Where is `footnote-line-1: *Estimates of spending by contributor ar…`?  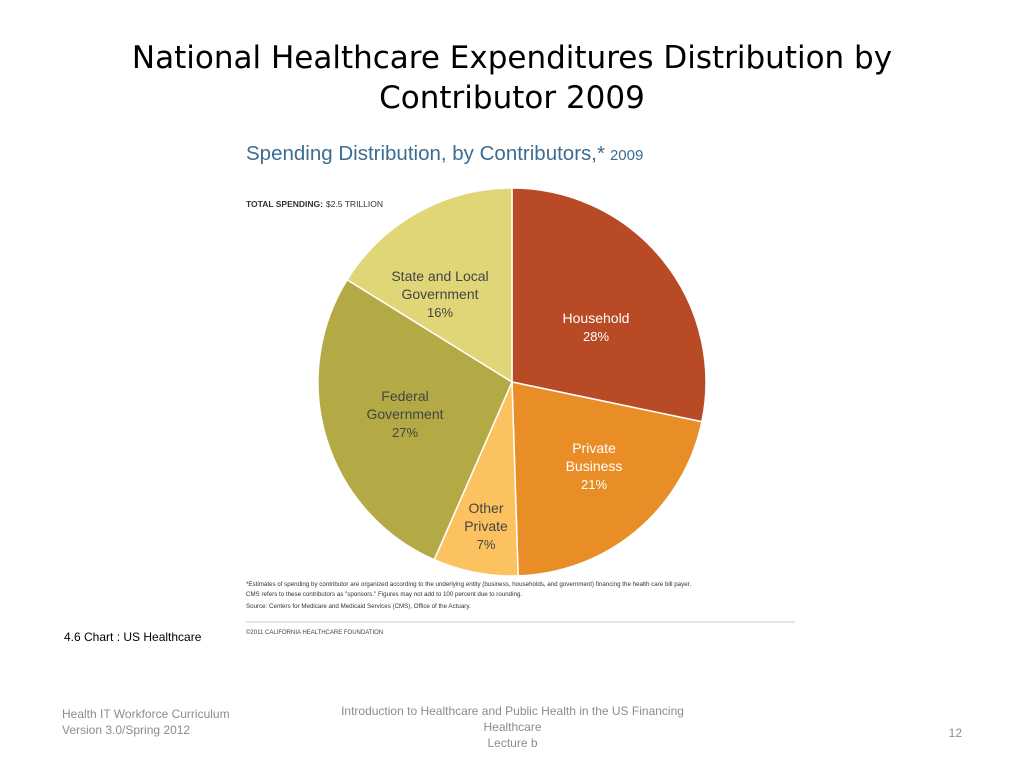
footnote-line-1: *Estimates of spending by contributor ar… is located at coordinates (468, 584).